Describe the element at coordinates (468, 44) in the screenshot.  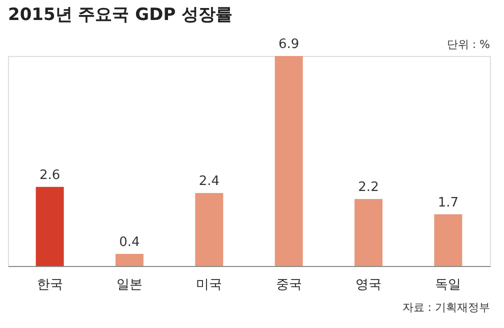
I see `text: 단위 : %` at that location.